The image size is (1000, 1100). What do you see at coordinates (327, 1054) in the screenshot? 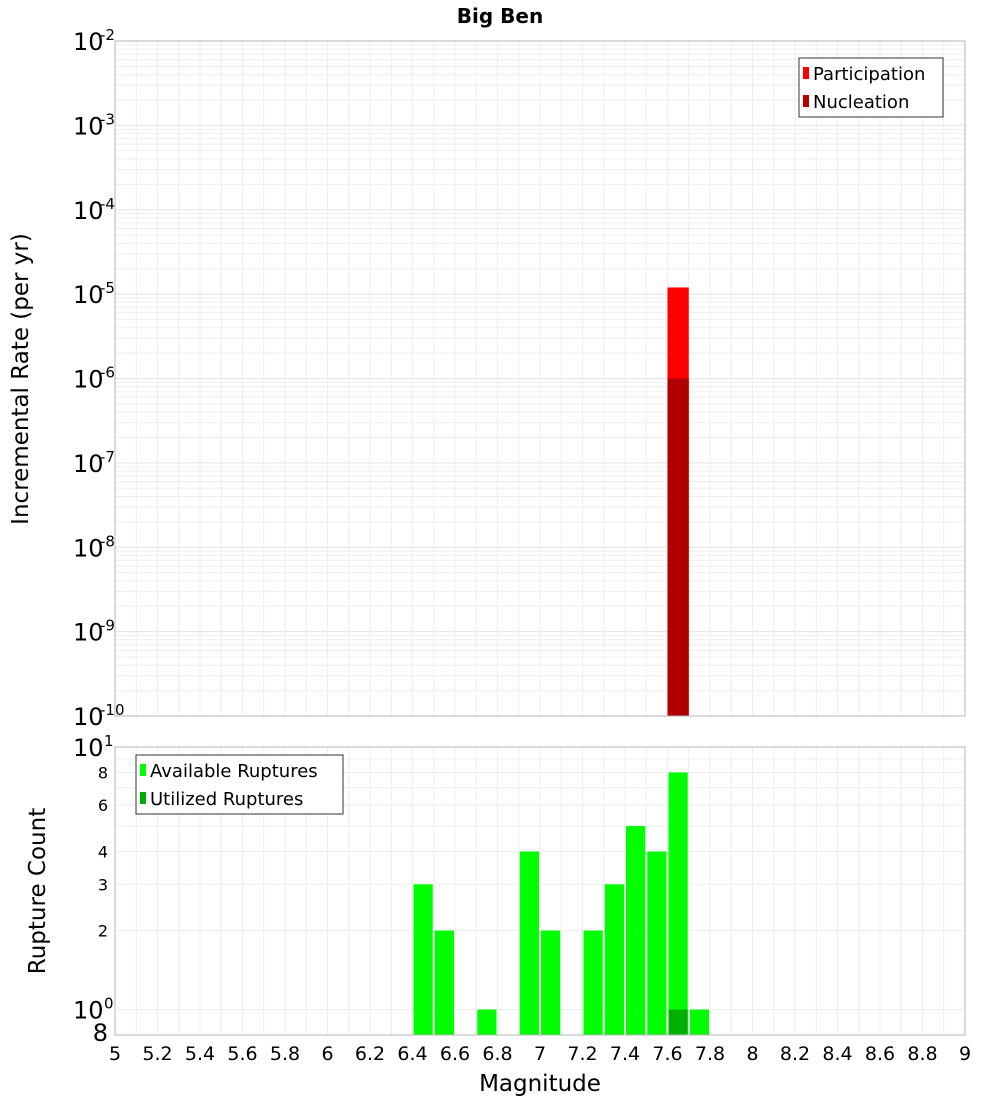
I see `magnitude-x-tick: 6` at bounding box center [327, 1054].